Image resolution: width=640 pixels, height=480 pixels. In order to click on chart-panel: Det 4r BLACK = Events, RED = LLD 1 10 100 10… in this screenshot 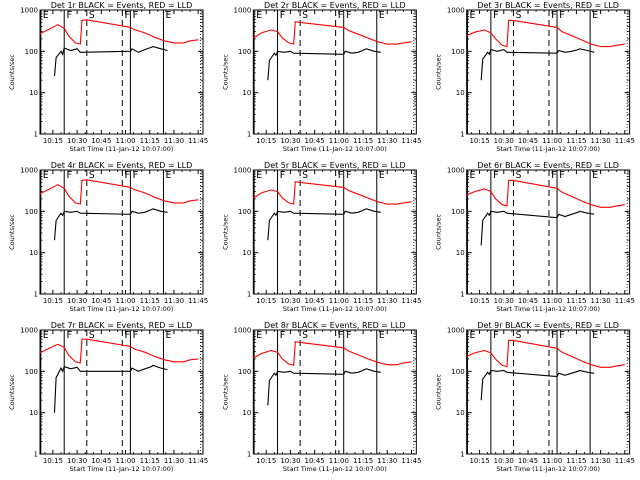, I will do `click(108, 237)`.